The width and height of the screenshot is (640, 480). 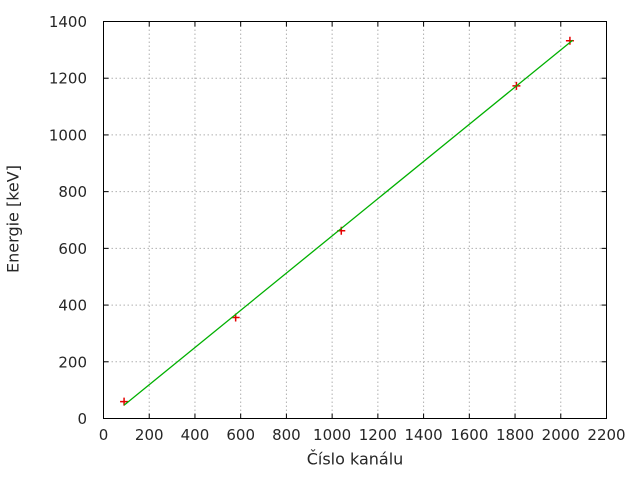 I want to click on x-tick-label: 1200, so click(x=378, y=435).